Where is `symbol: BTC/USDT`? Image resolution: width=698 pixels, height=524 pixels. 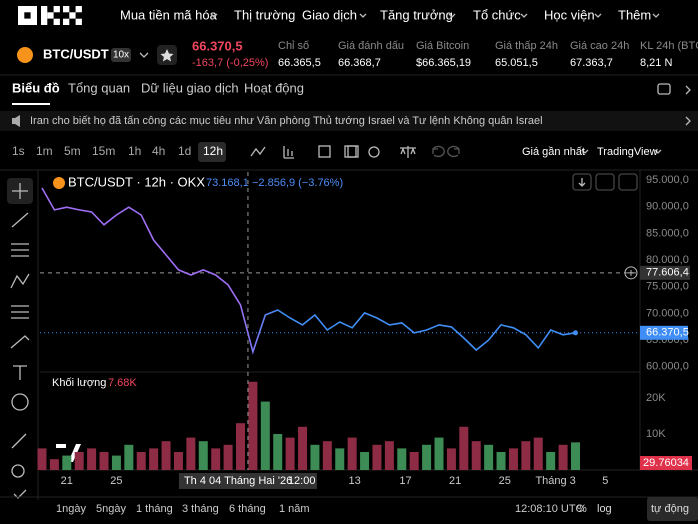
symbol: BTC/USDT is located at coordinates (76, 53).